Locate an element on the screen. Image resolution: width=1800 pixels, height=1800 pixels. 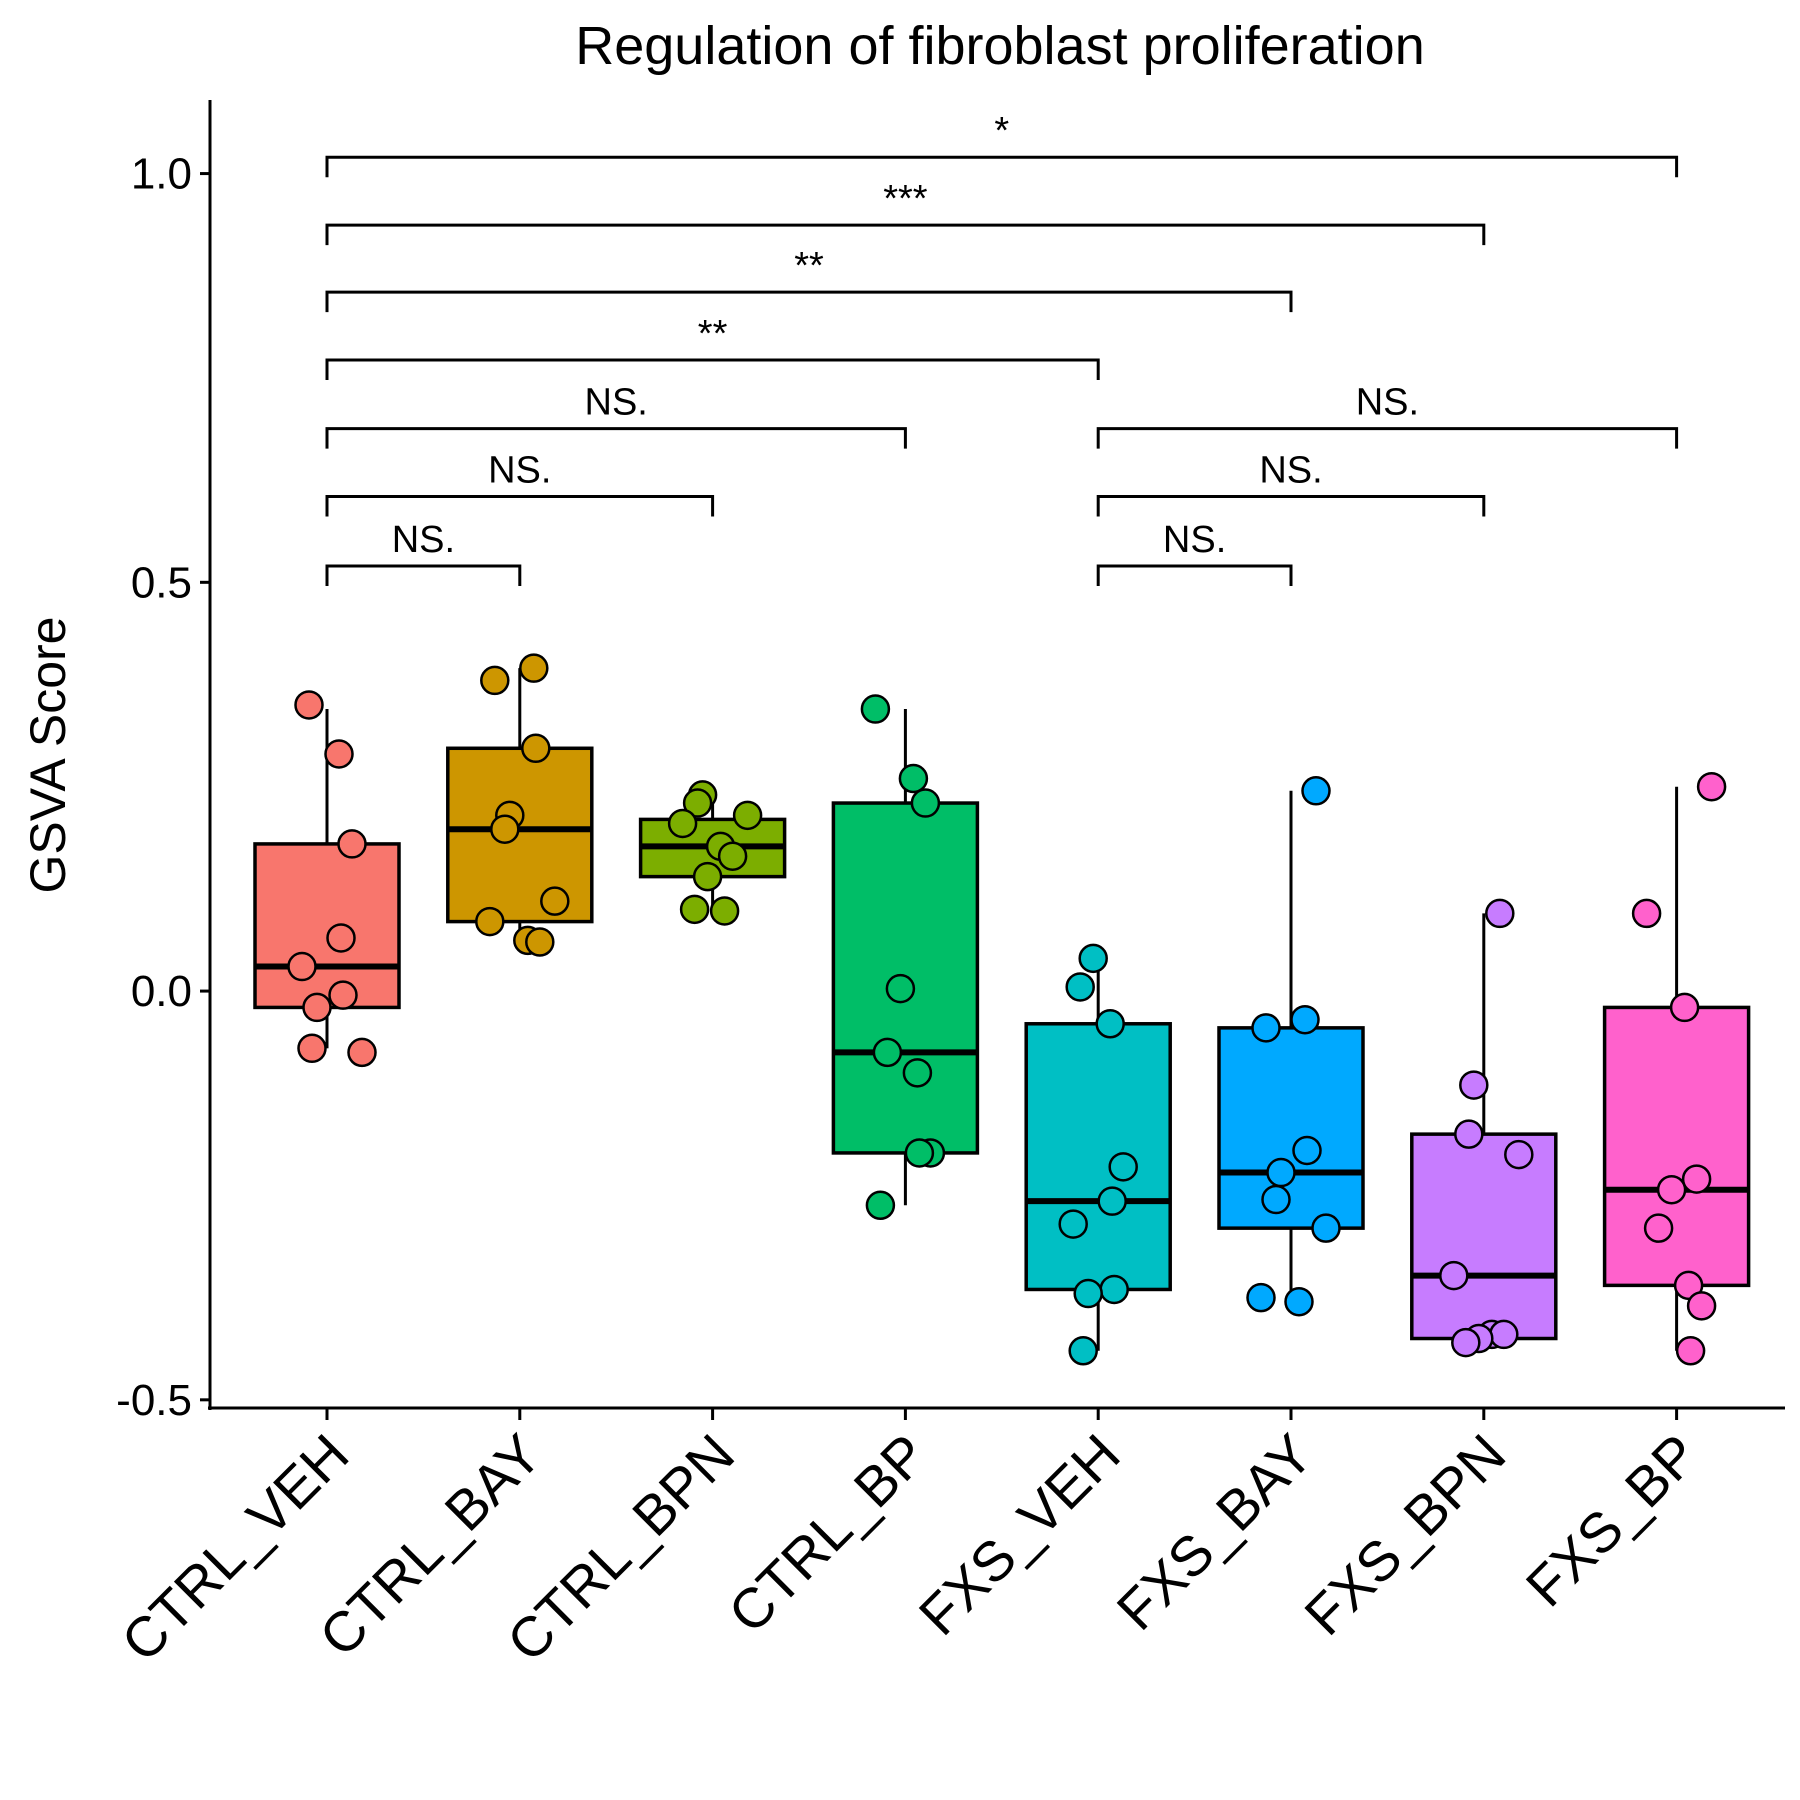
chart-title: Regulation of fibroblast proliferation is located at coordinates (1000, 46).